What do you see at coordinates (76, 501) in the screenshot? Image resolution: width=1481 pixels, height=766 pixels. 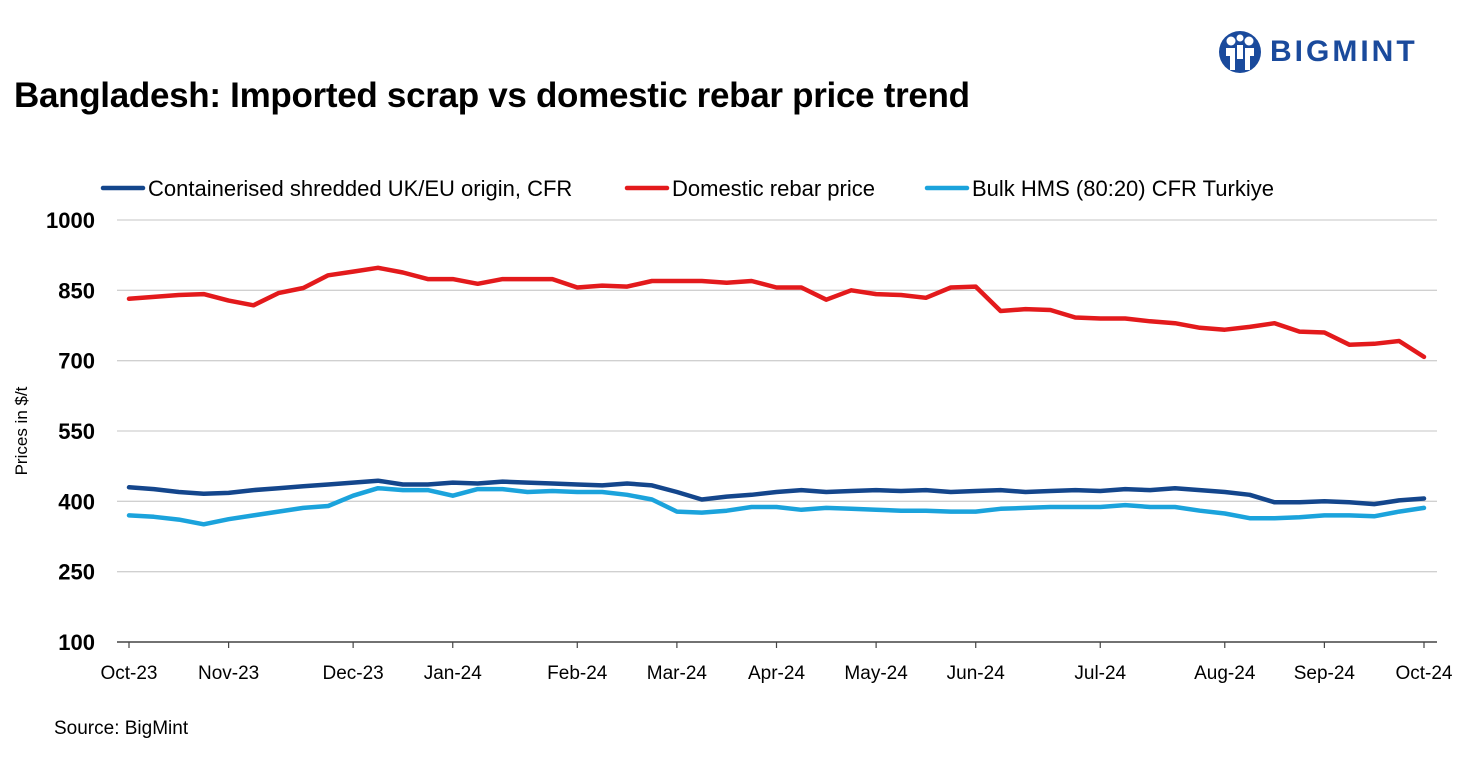 I see `y-tick-label: 400` at bounding box center [76, 501].